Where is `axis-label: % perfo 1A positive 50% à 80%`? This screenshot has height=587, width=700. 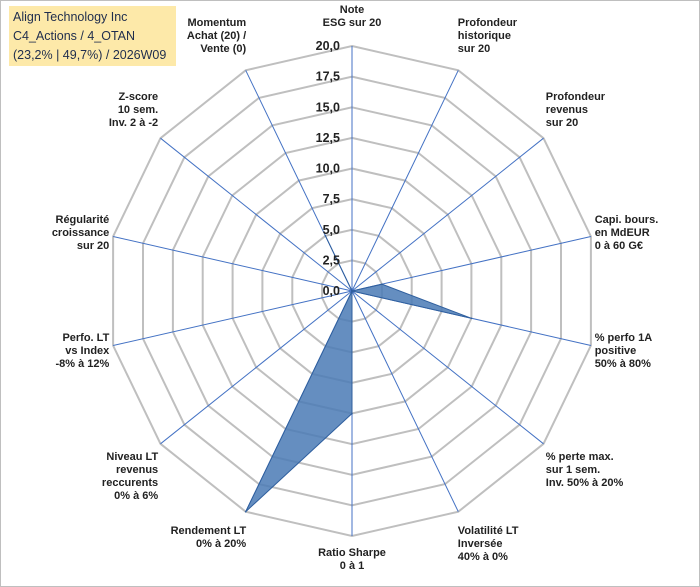 axis-label: % perfo 1A positive 50% à 80% is located at coordinates (624, 351).